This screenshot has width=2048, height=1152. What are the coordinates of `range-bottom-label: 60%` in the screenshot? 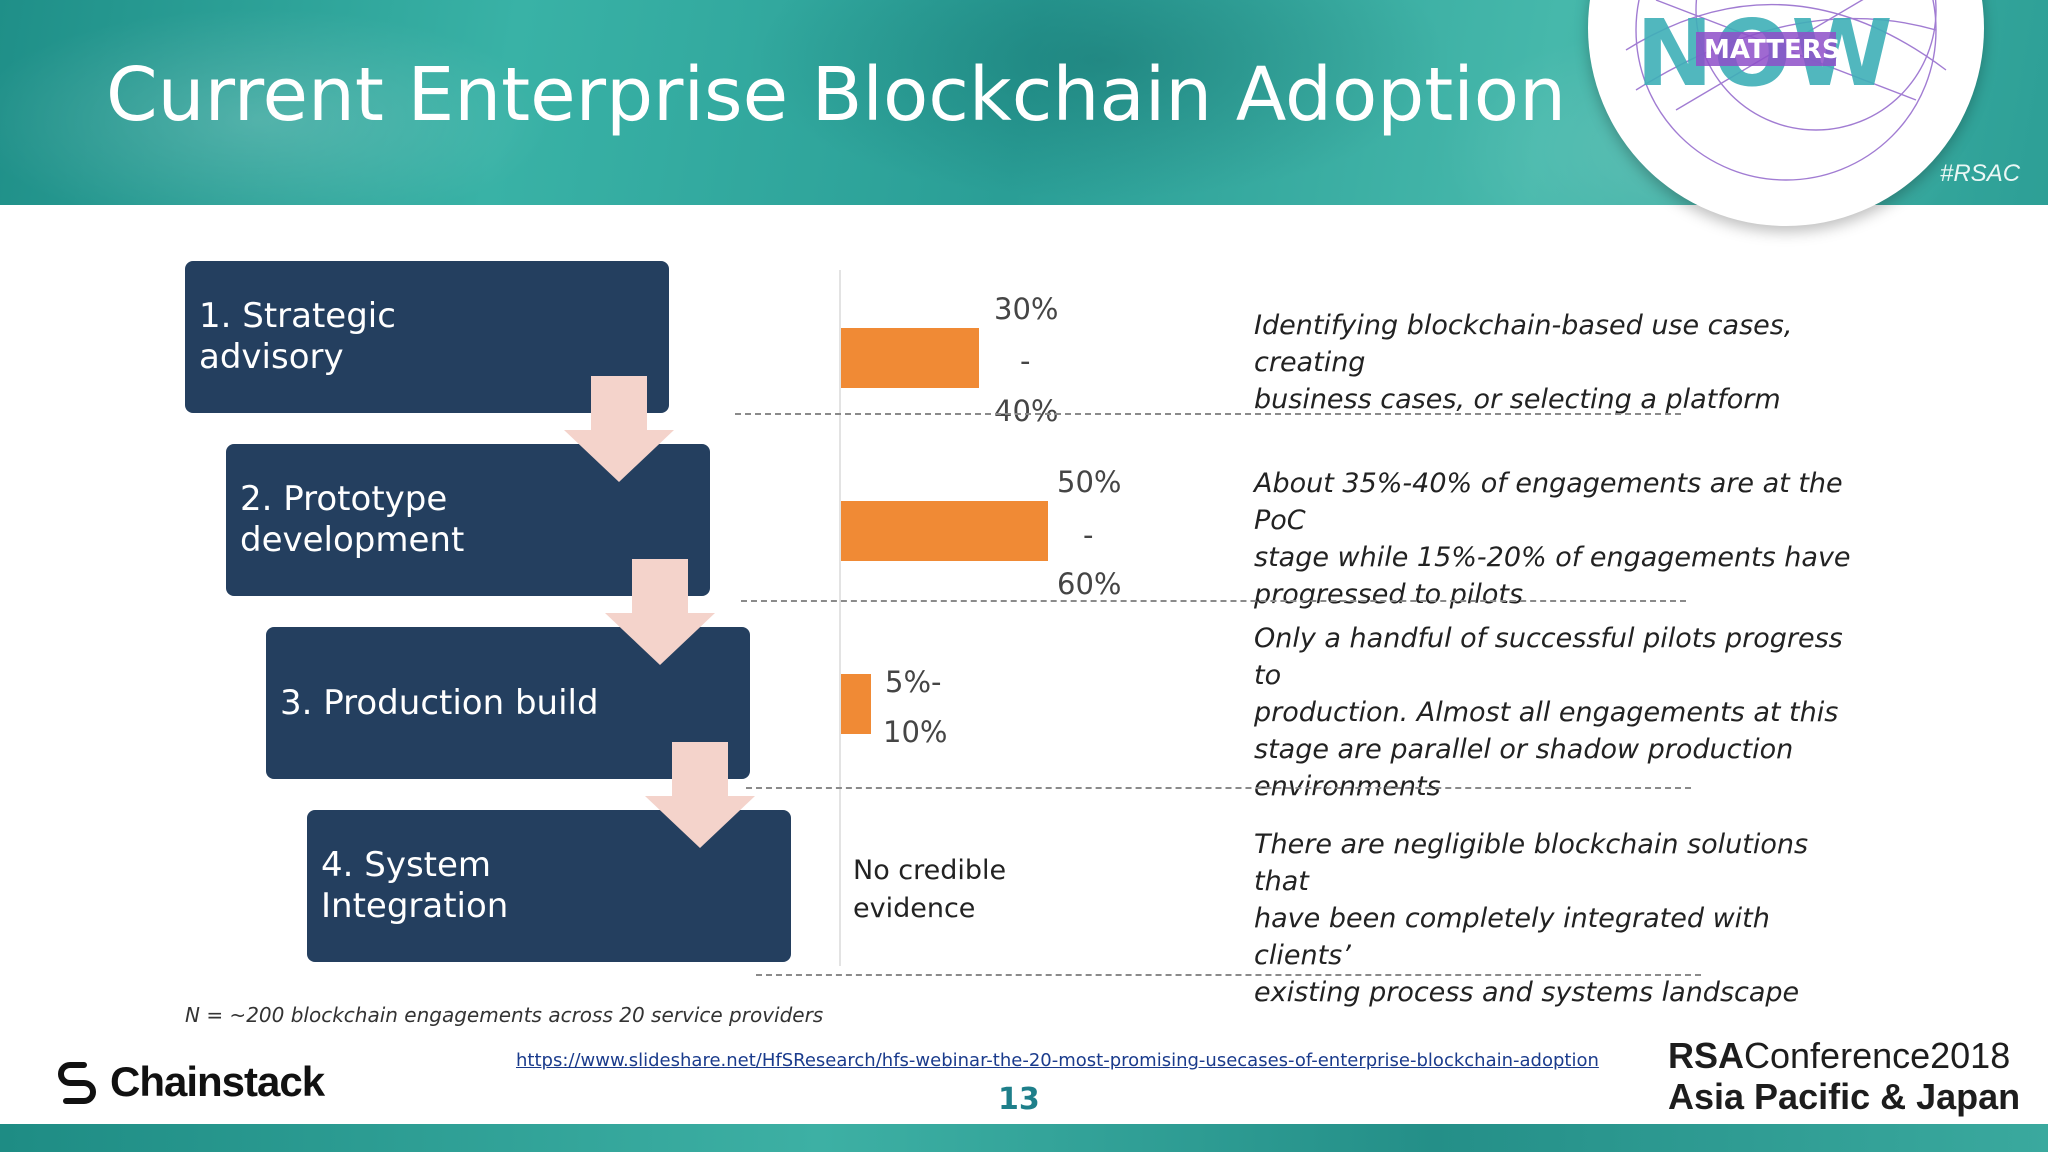 It's located at (1089, 584).